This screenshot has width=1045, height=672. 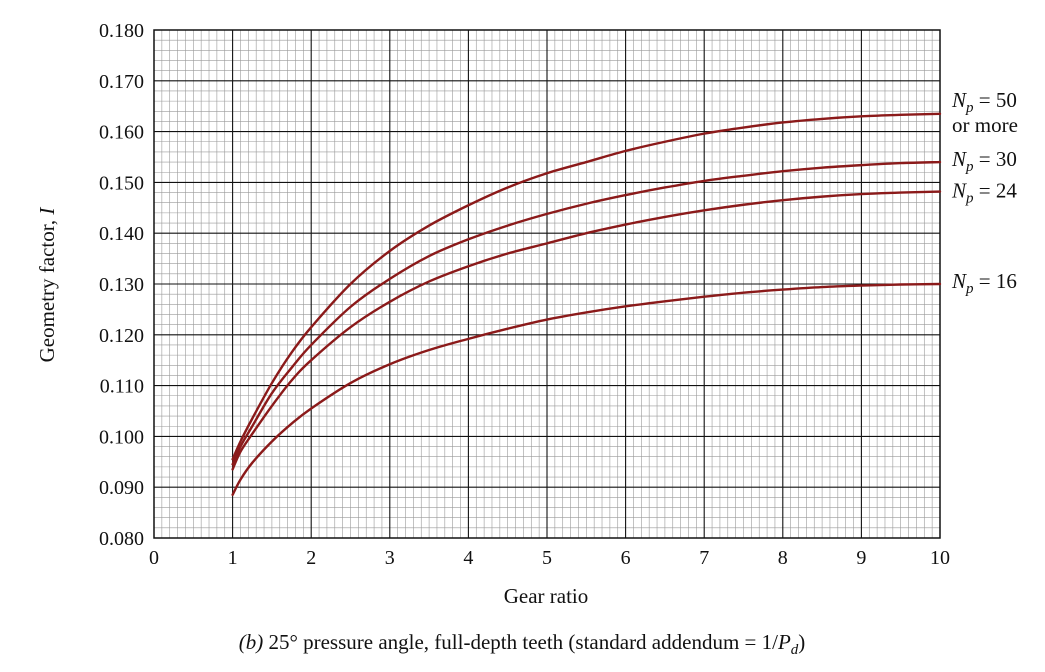 I want to click on series-label: Np = 50, so click(x=984, y=102).